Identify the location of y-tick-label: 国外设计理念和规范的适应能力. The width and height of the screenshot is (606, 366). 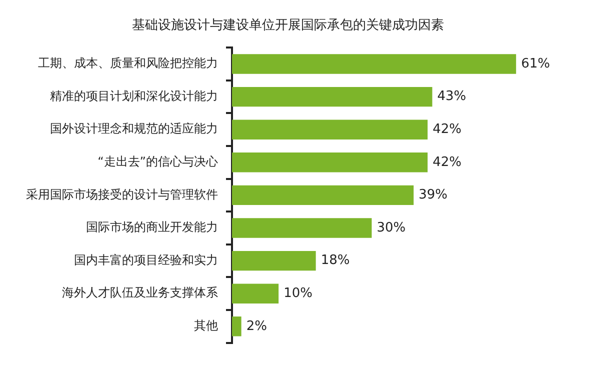
(134, 129).